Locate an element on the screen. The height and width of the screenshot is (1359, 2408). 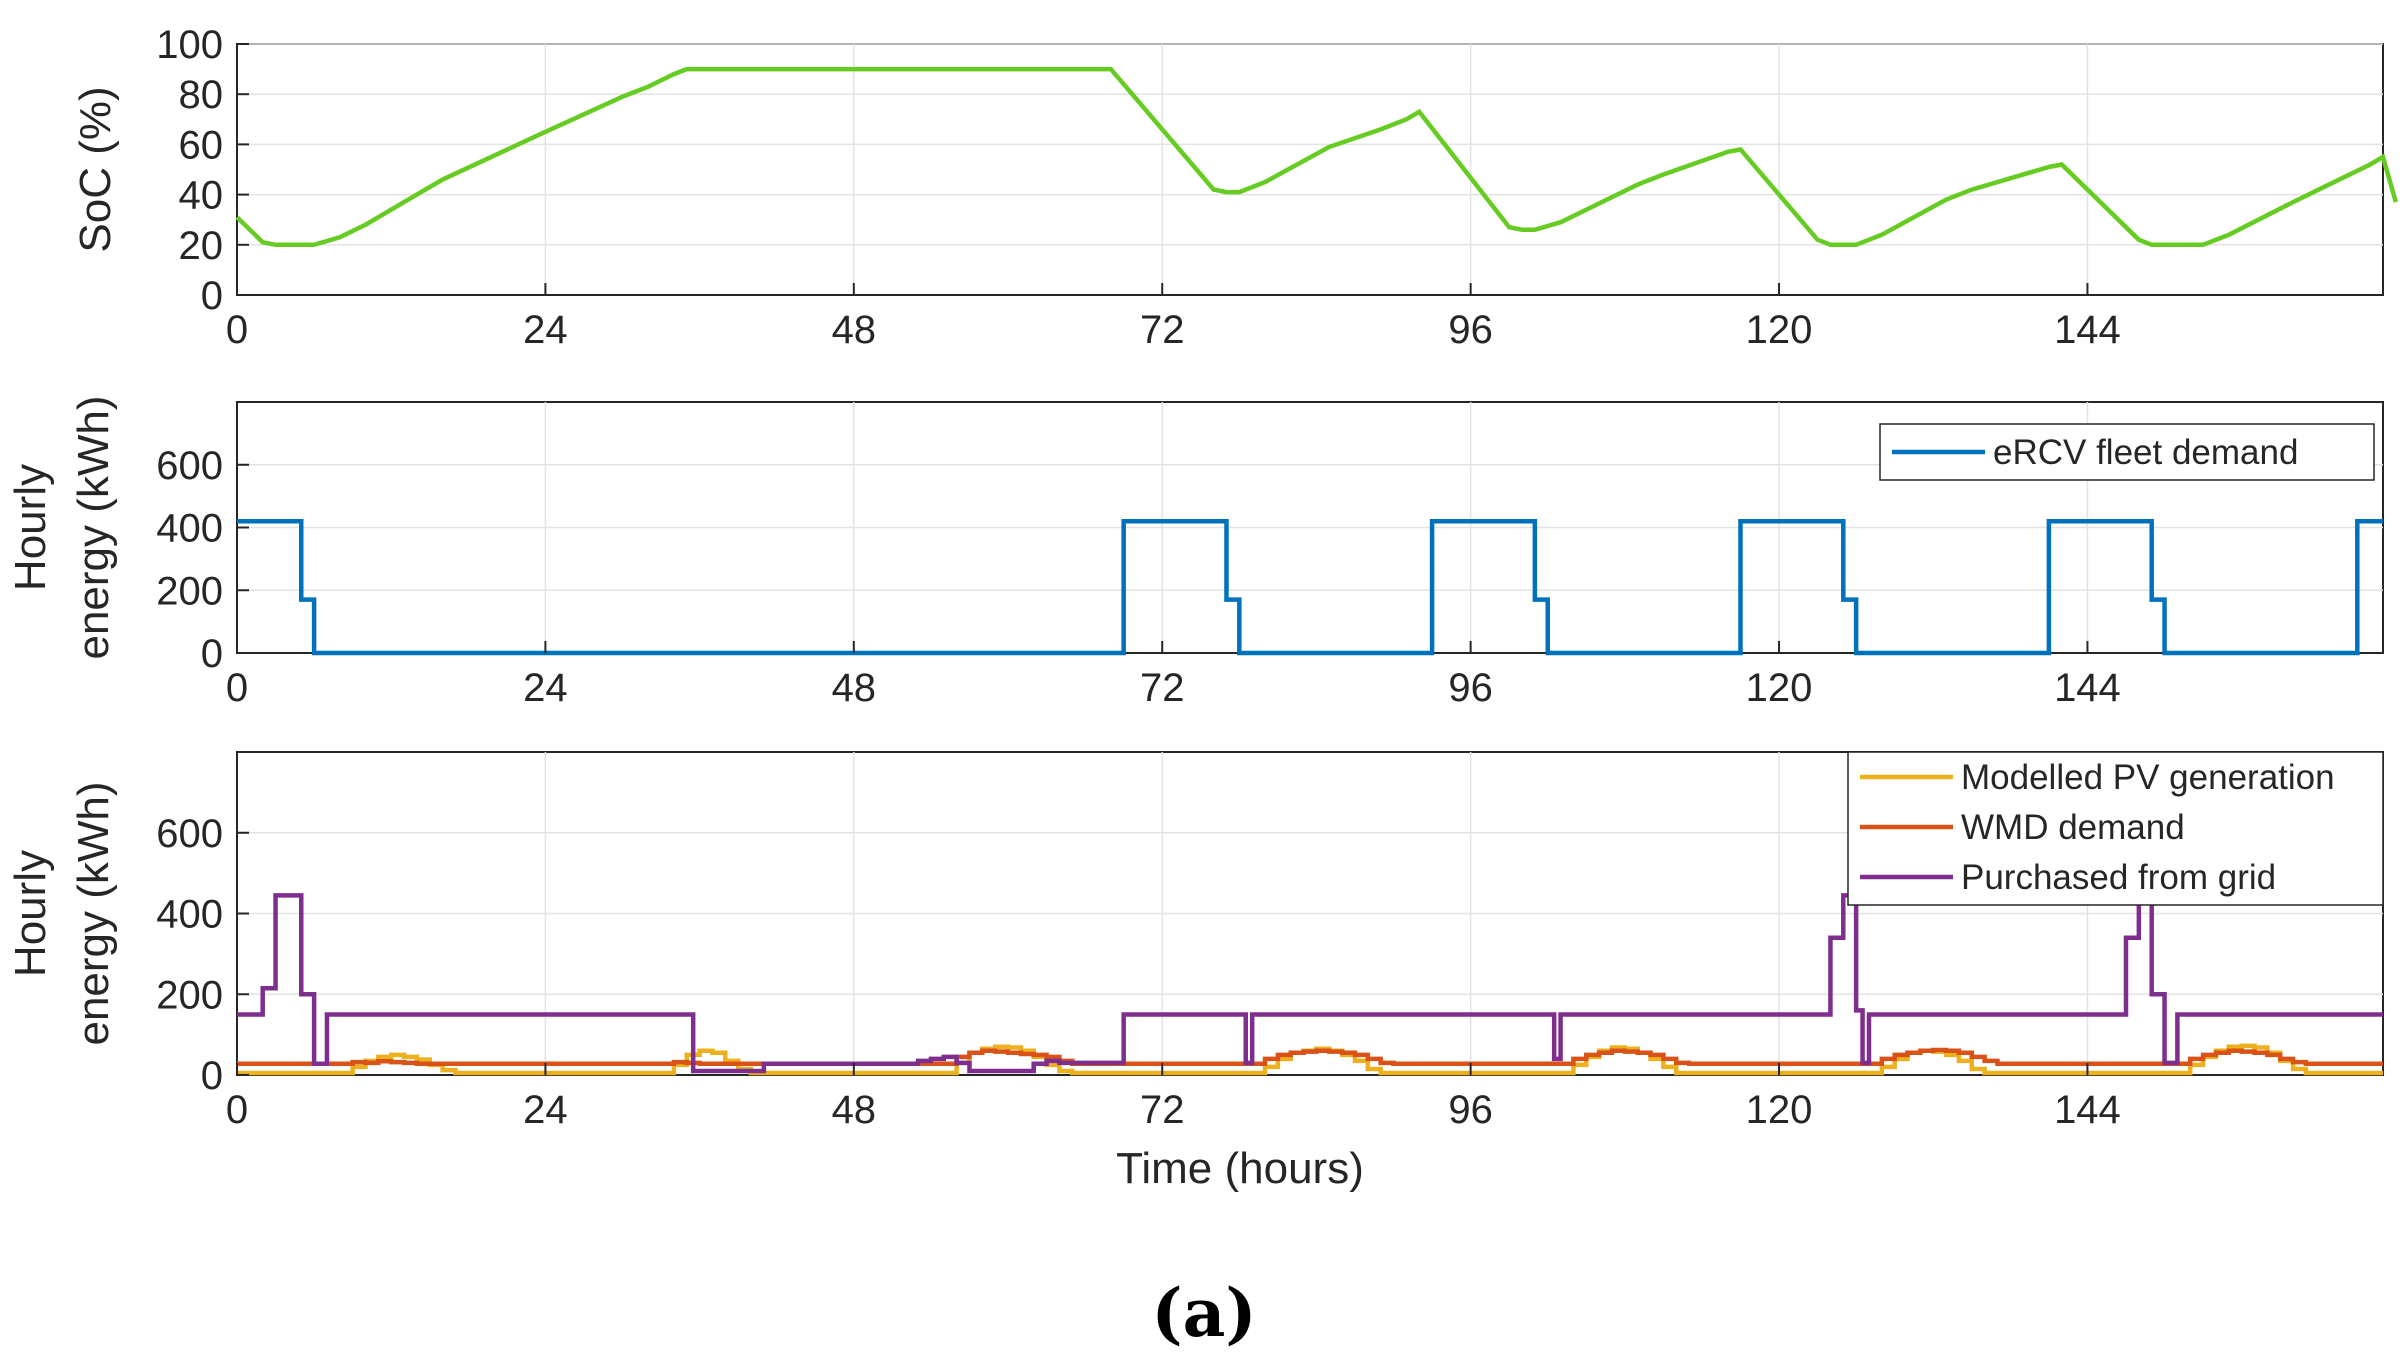
soc-y-tick-100: 100 is located at coordinates (189, 45).